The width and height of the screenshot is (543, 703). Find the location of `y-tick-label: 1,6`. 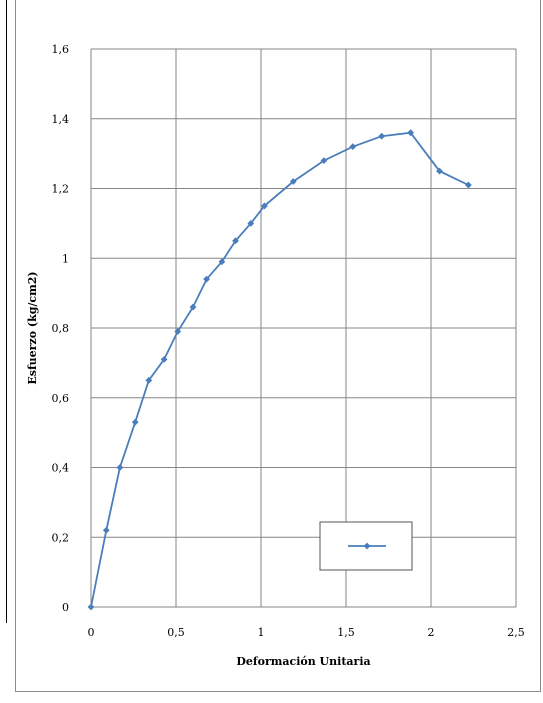

y-tick-label: 1,6 is located at coordinates (61, 49).